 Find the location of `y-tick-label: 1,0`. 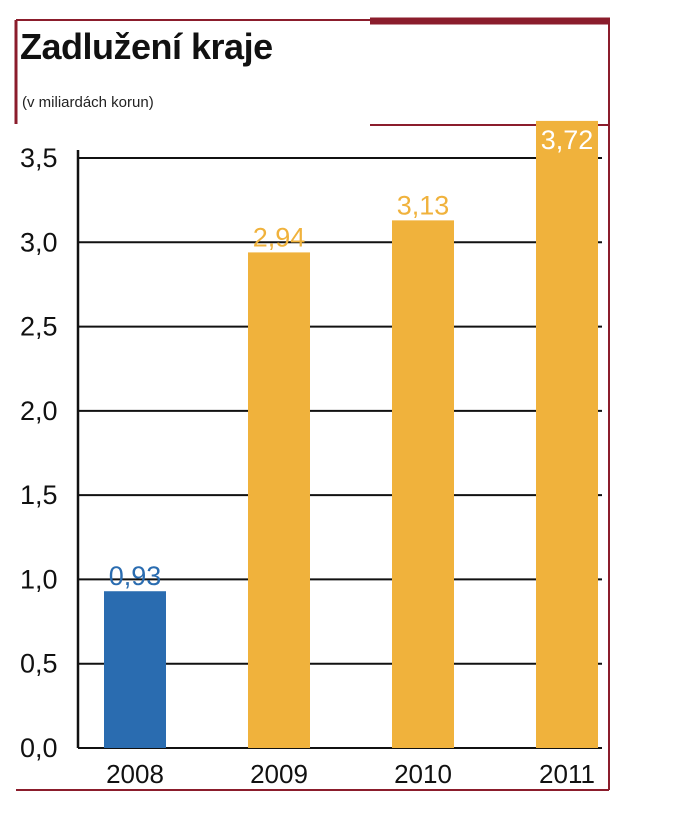

y-tick-label: 1,0 is located at coordinates (39, 579).